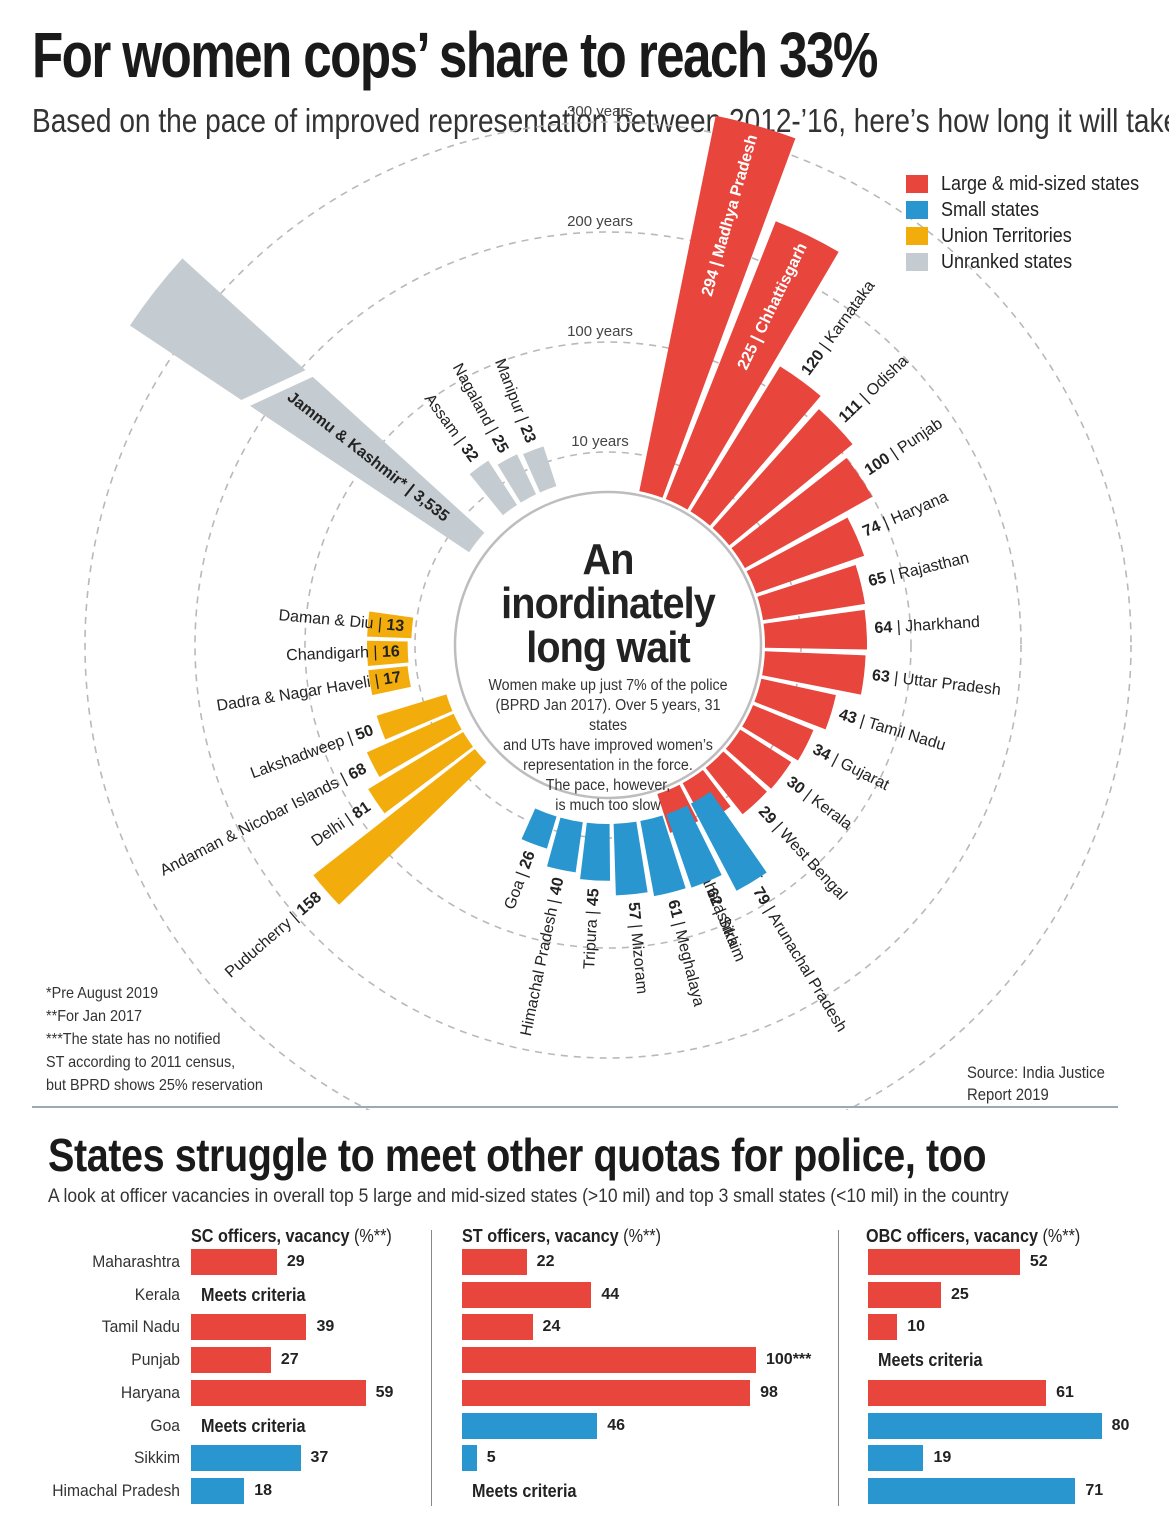 This screenshot has height=1536, width=1169. What do you see at coordinates (936, 683) in the screenshot?
I see `bar-label: 63 | Uttar Pradesh` at bounding box center [936, 683].